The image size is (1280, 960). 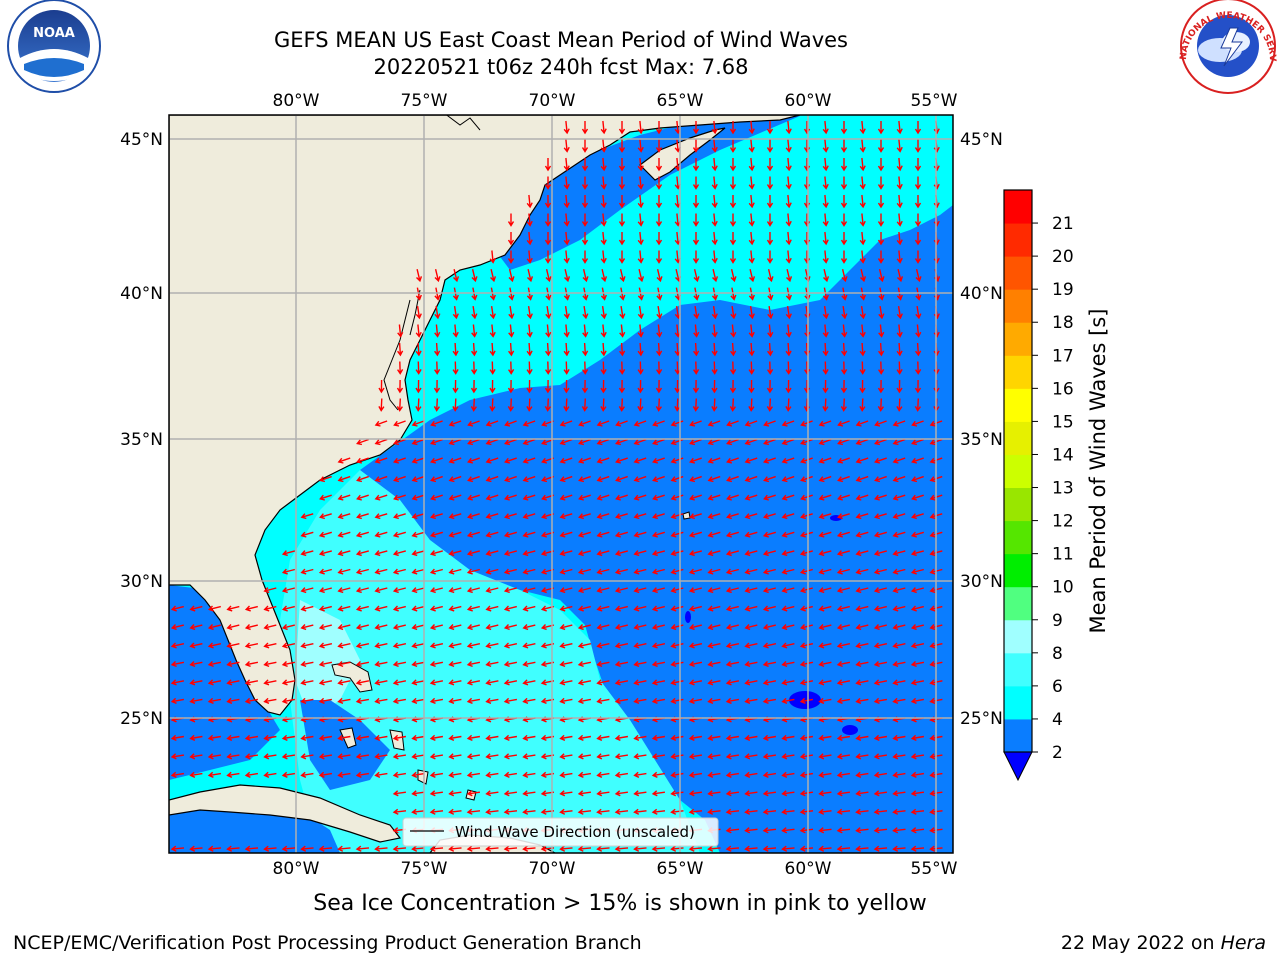 What do you see at coordinates (808, 869) in the screenshot?
I see `lon-tick-bottom: 60°W` at bounding box center [808, 869].